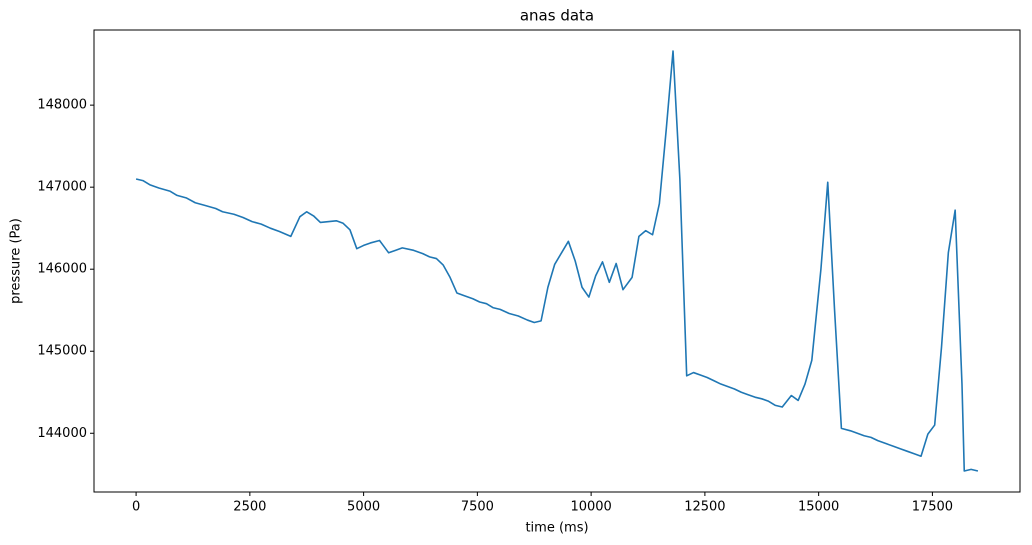 The image size is (1032, 545). I want to click on x-tick-label: 12500, so click(704, 507).